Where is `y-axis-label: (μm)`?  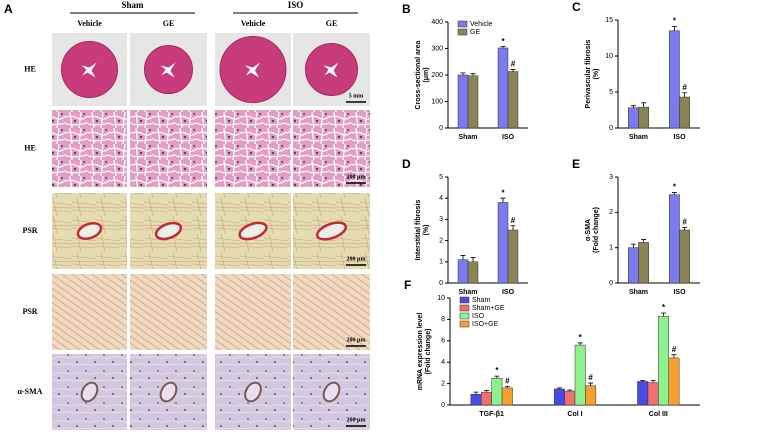
y-axis-label: (μm) is located at coordinates (426, 74).